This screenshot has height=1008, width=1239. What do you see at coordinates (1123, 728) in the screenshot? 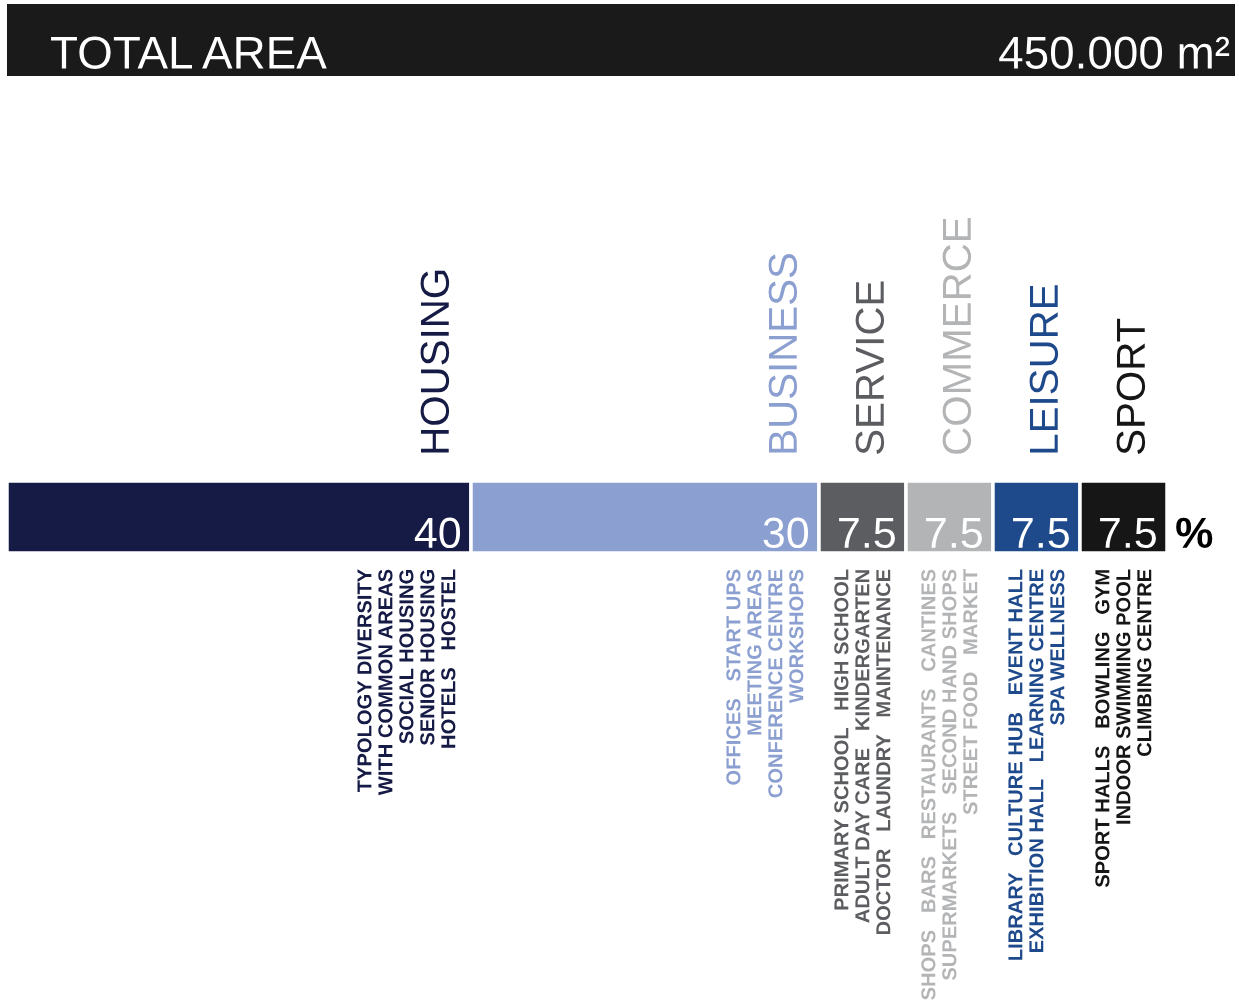
I see `text: SPORT HALLS BOWLING GYM INDOOR SWIMMING POOL CLIMBING CENTRE` at bounding box center [1123, 728].